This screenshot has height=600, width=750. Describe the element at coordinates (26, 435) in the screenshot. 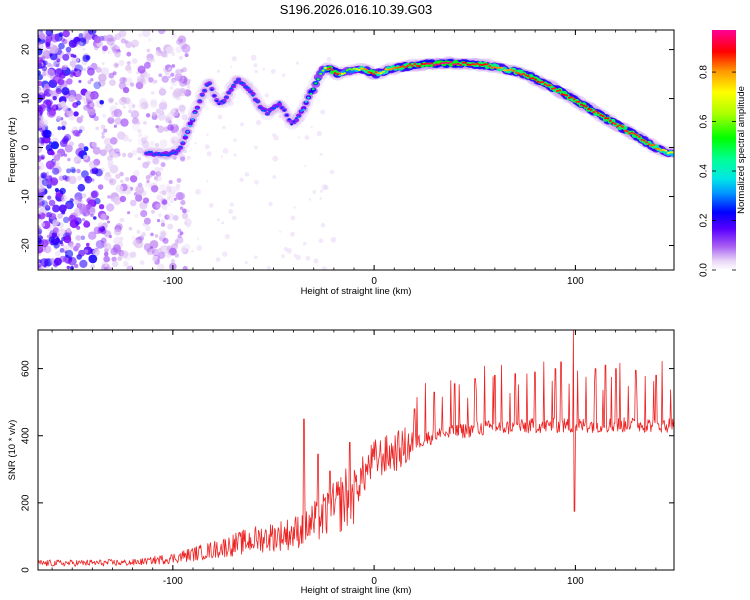

I see `snr-ytick-label: 400` at that location.